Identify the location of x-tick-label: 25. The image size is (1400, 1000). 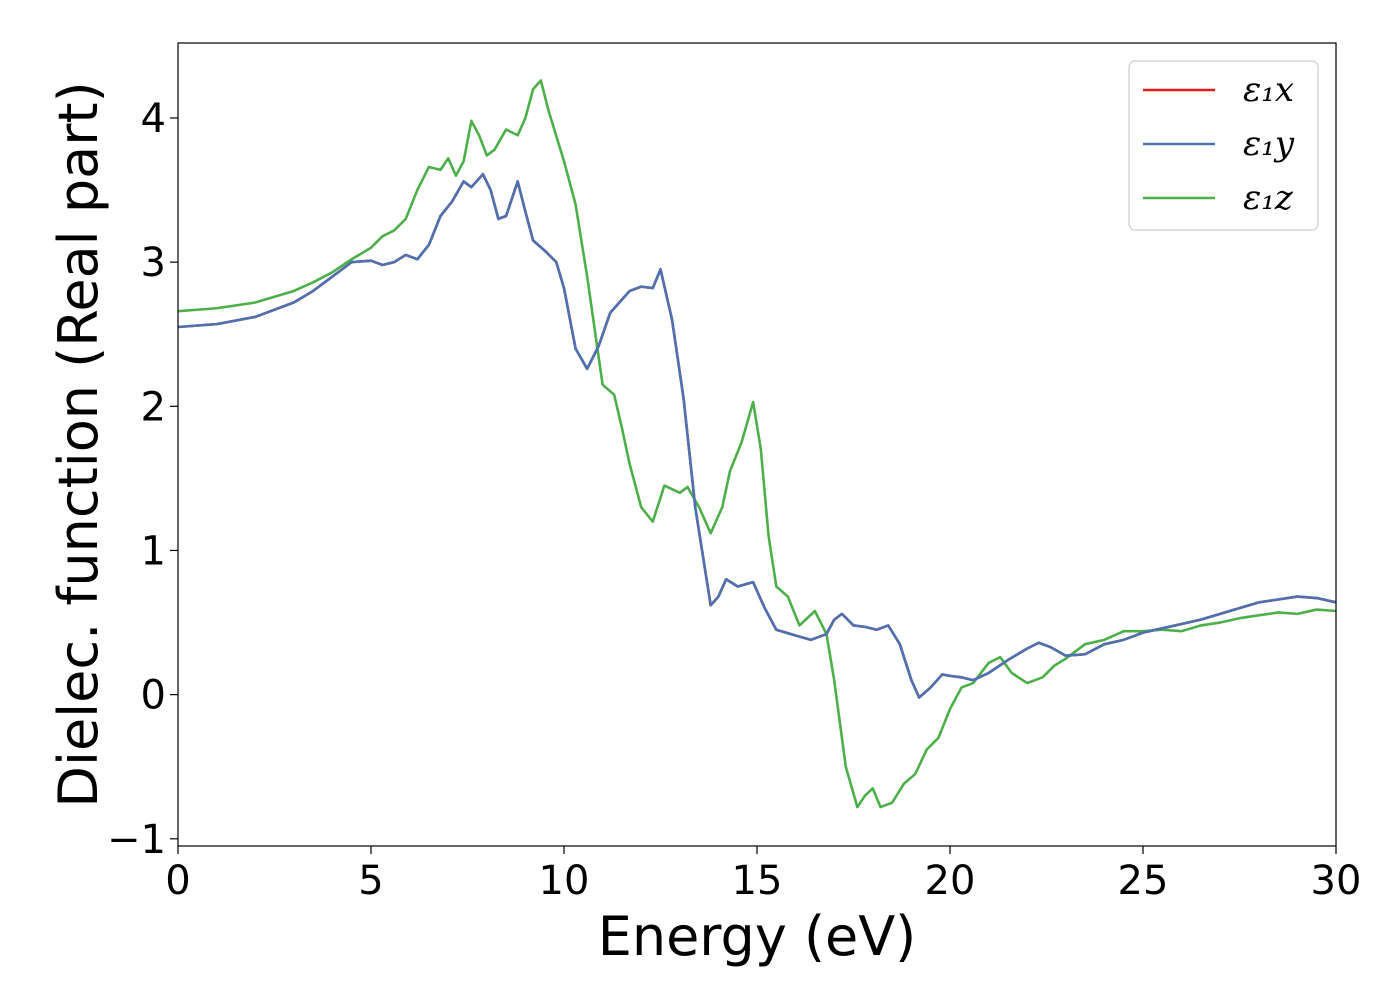
(1143, 881).